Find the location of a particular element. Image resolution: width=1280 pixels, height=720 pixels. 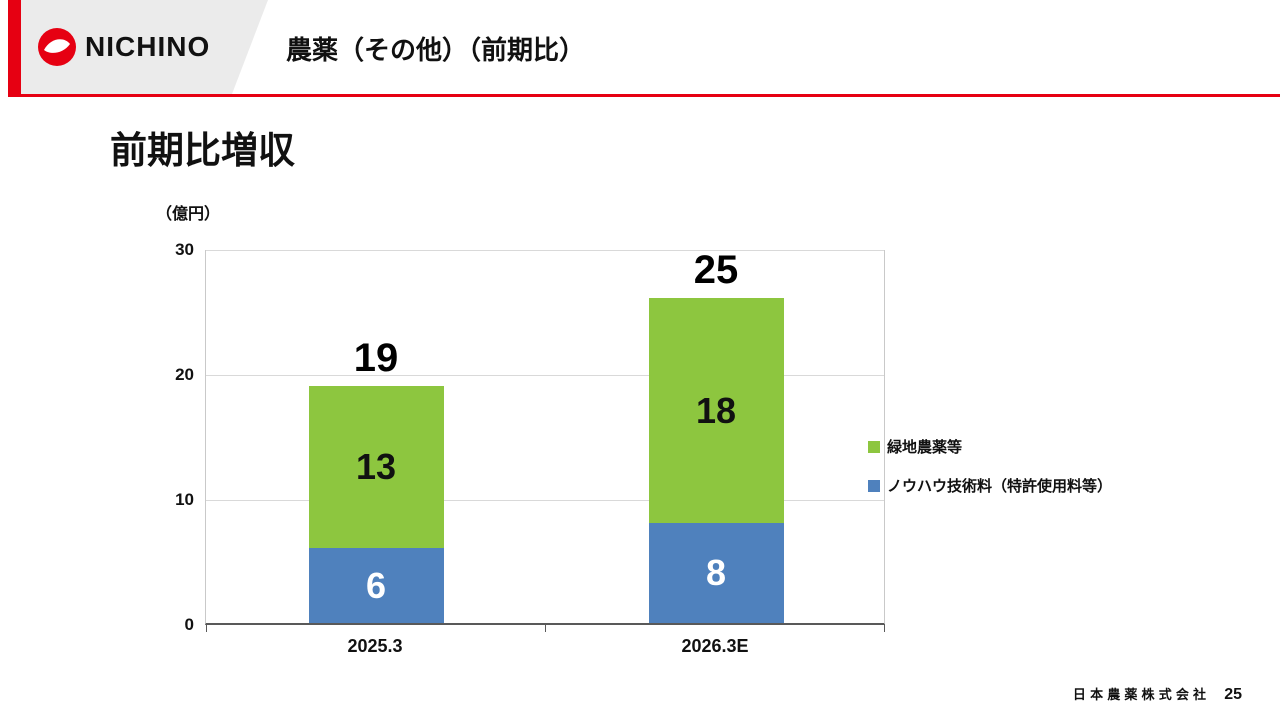

bar-segment-value: 18 is located at coordinates (716, 410).